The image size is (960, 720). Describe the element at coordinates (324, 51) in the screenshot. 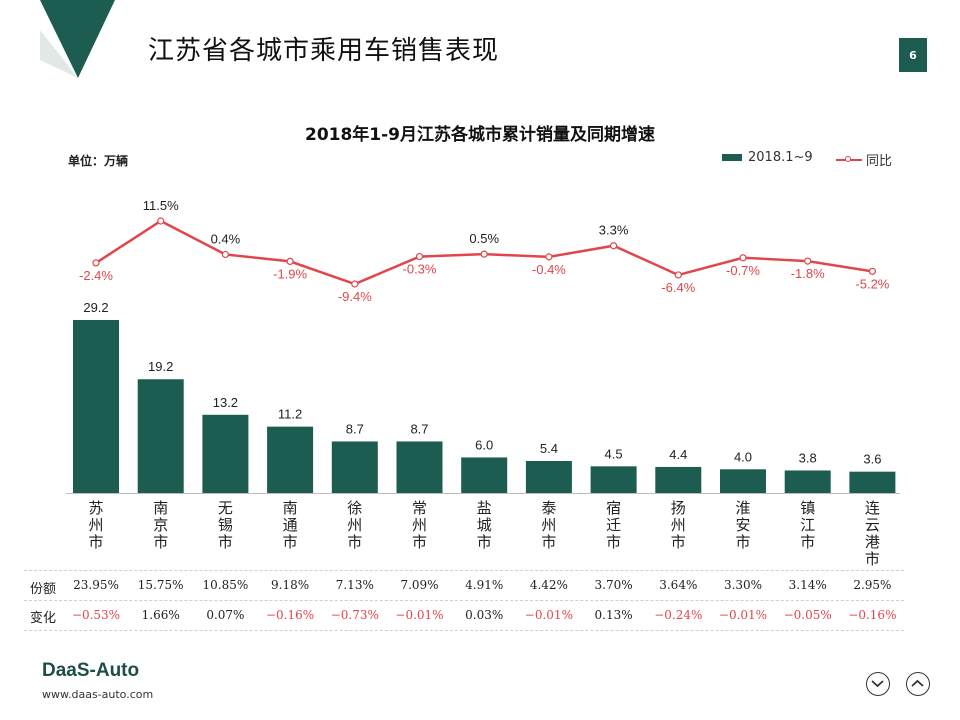

I see `page-title: 江苏省各城市乘用车销售表现` at that location.